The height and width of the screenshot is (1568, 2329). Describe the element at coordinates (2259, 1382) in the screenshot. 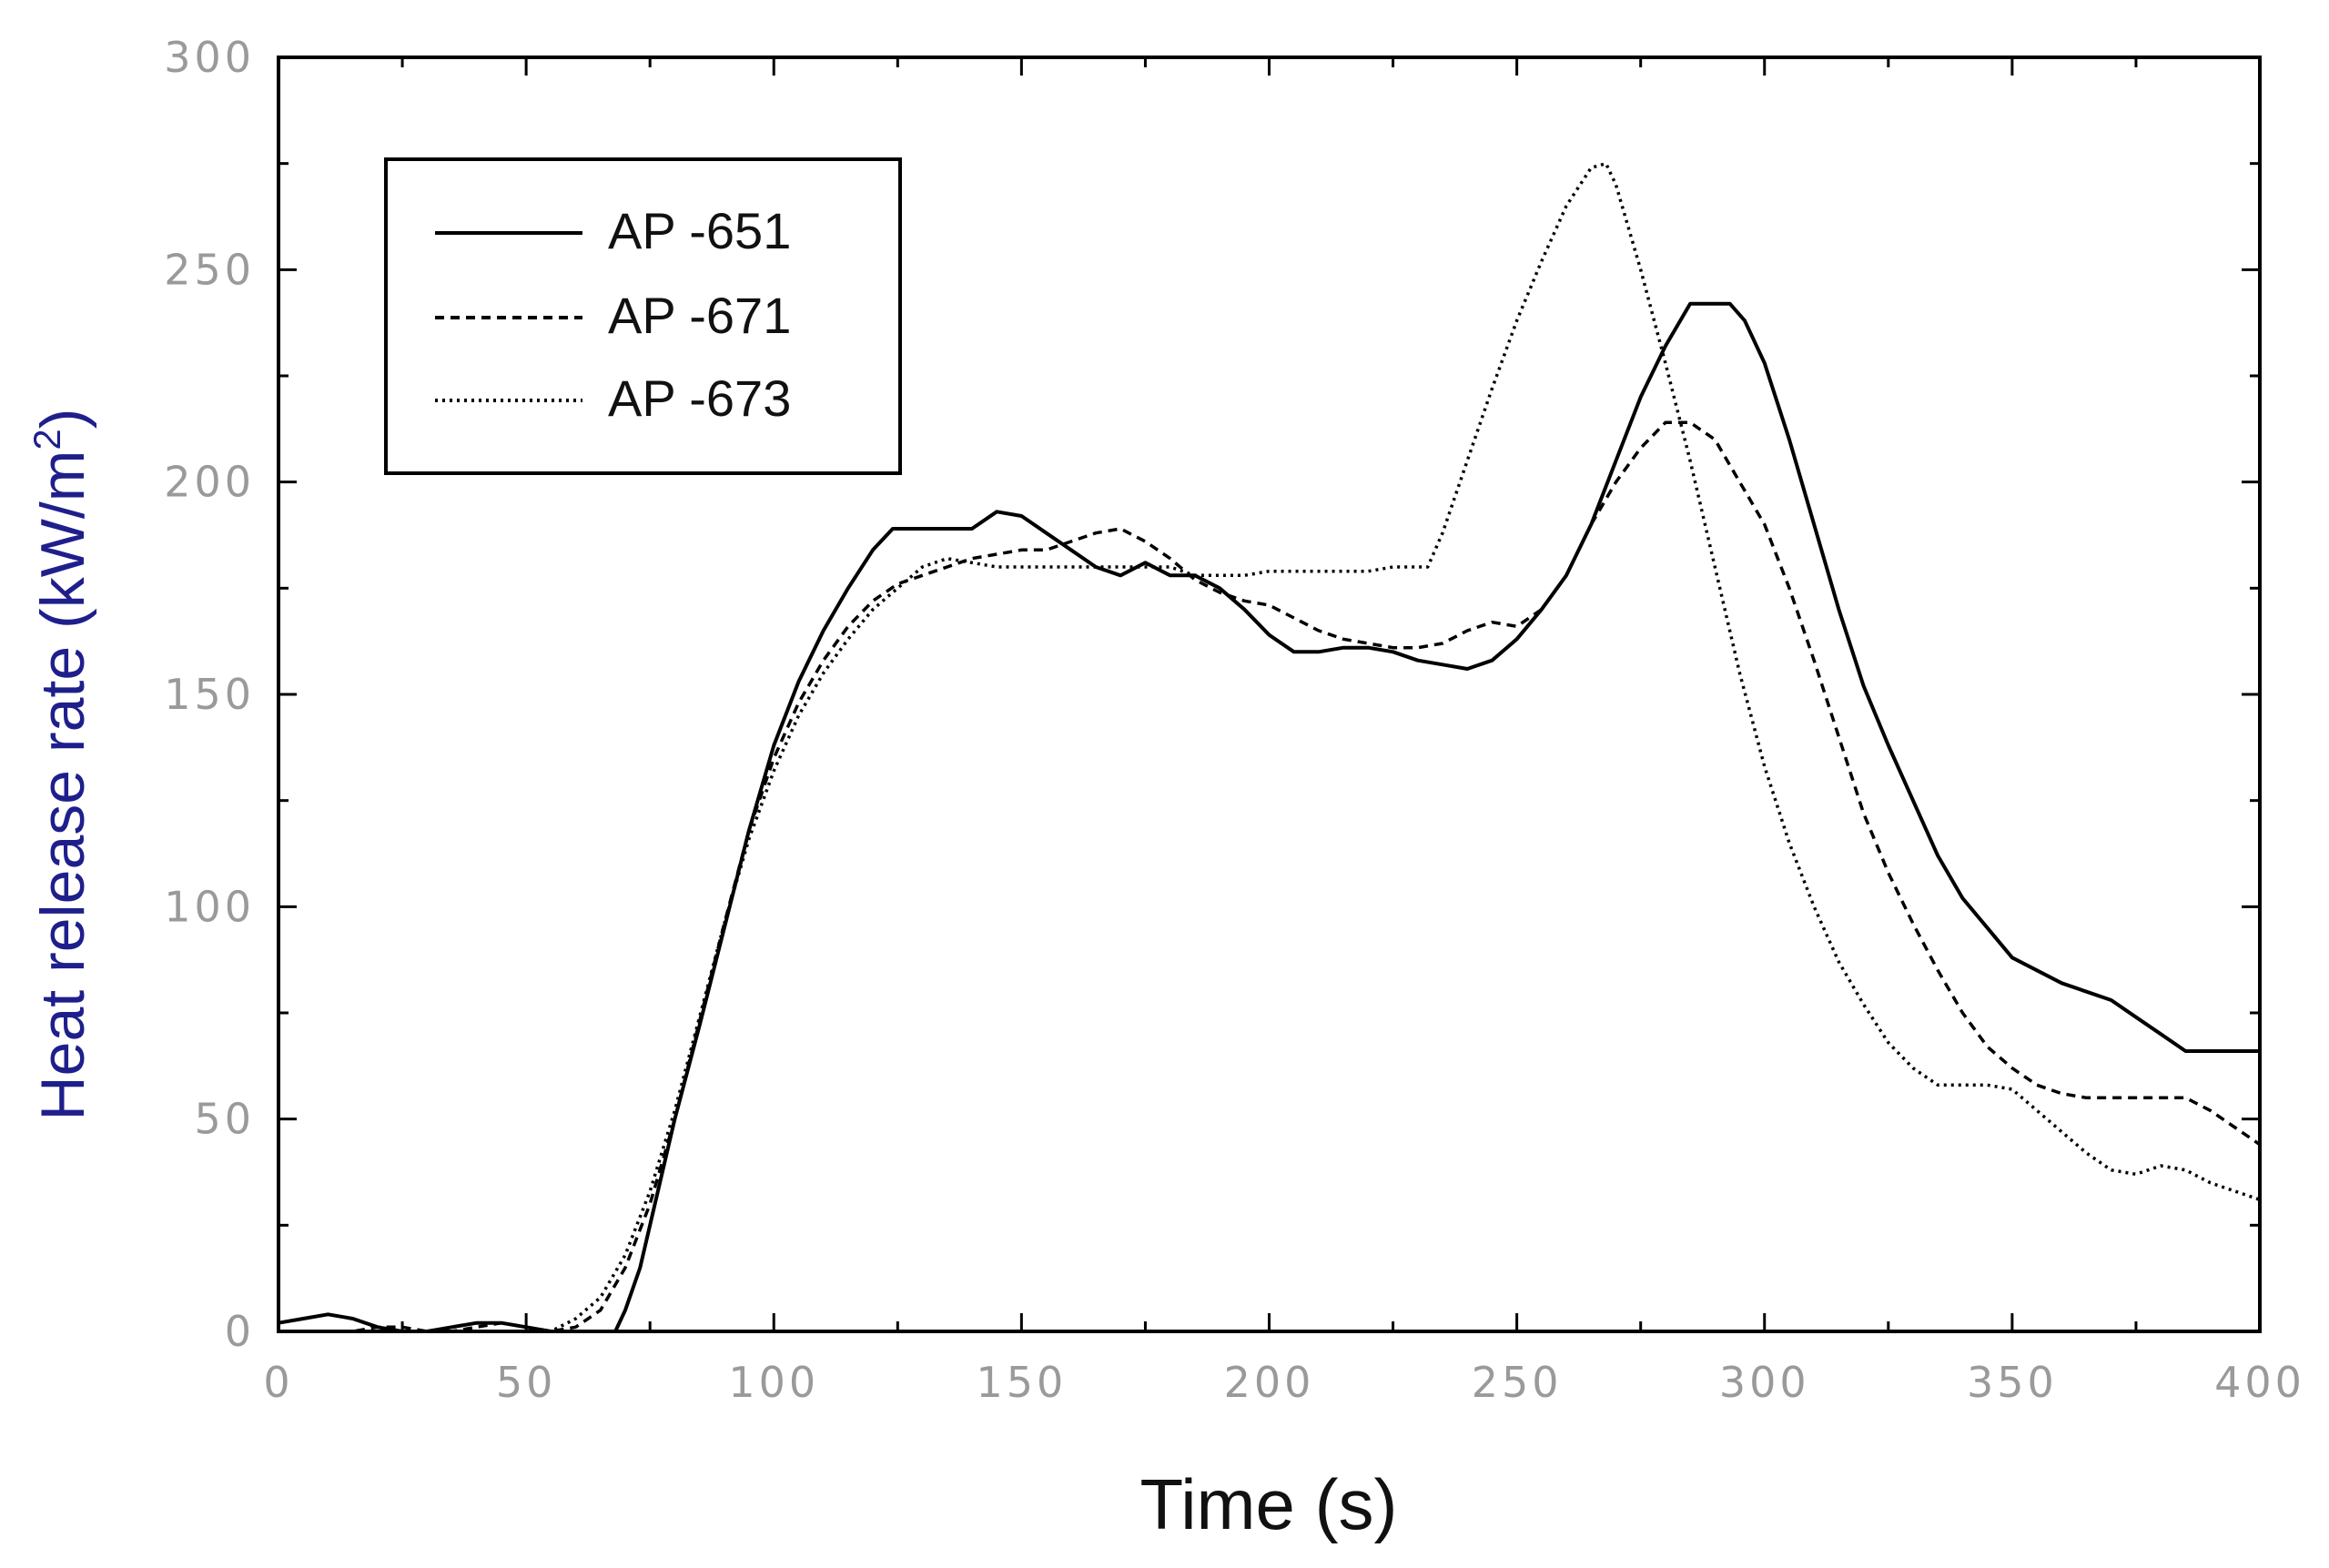

I see `x-tick-label: 400` at that location.